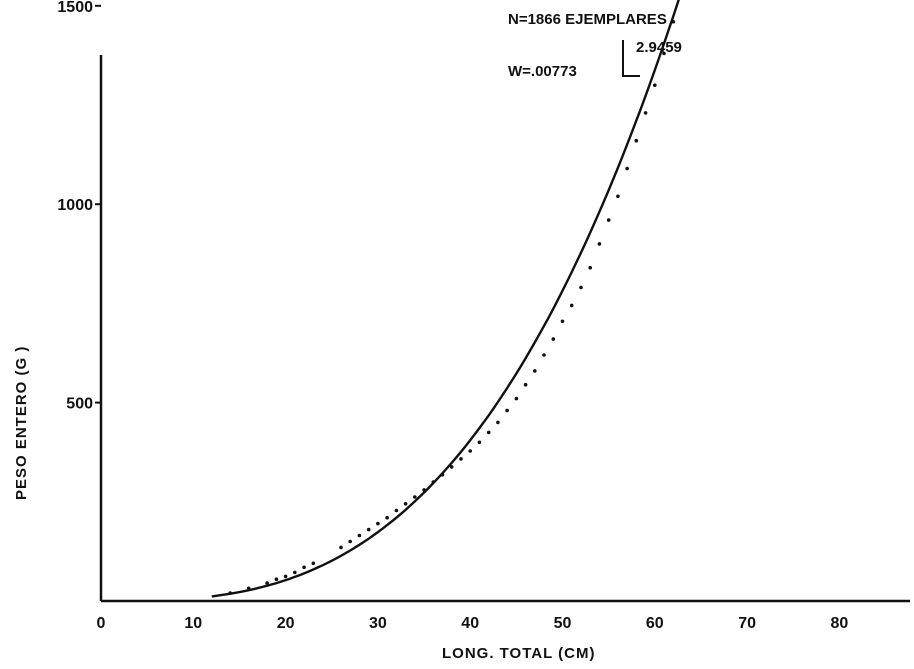  I want to click on y-ticks: 5001000150020002500, so click(79, 206).